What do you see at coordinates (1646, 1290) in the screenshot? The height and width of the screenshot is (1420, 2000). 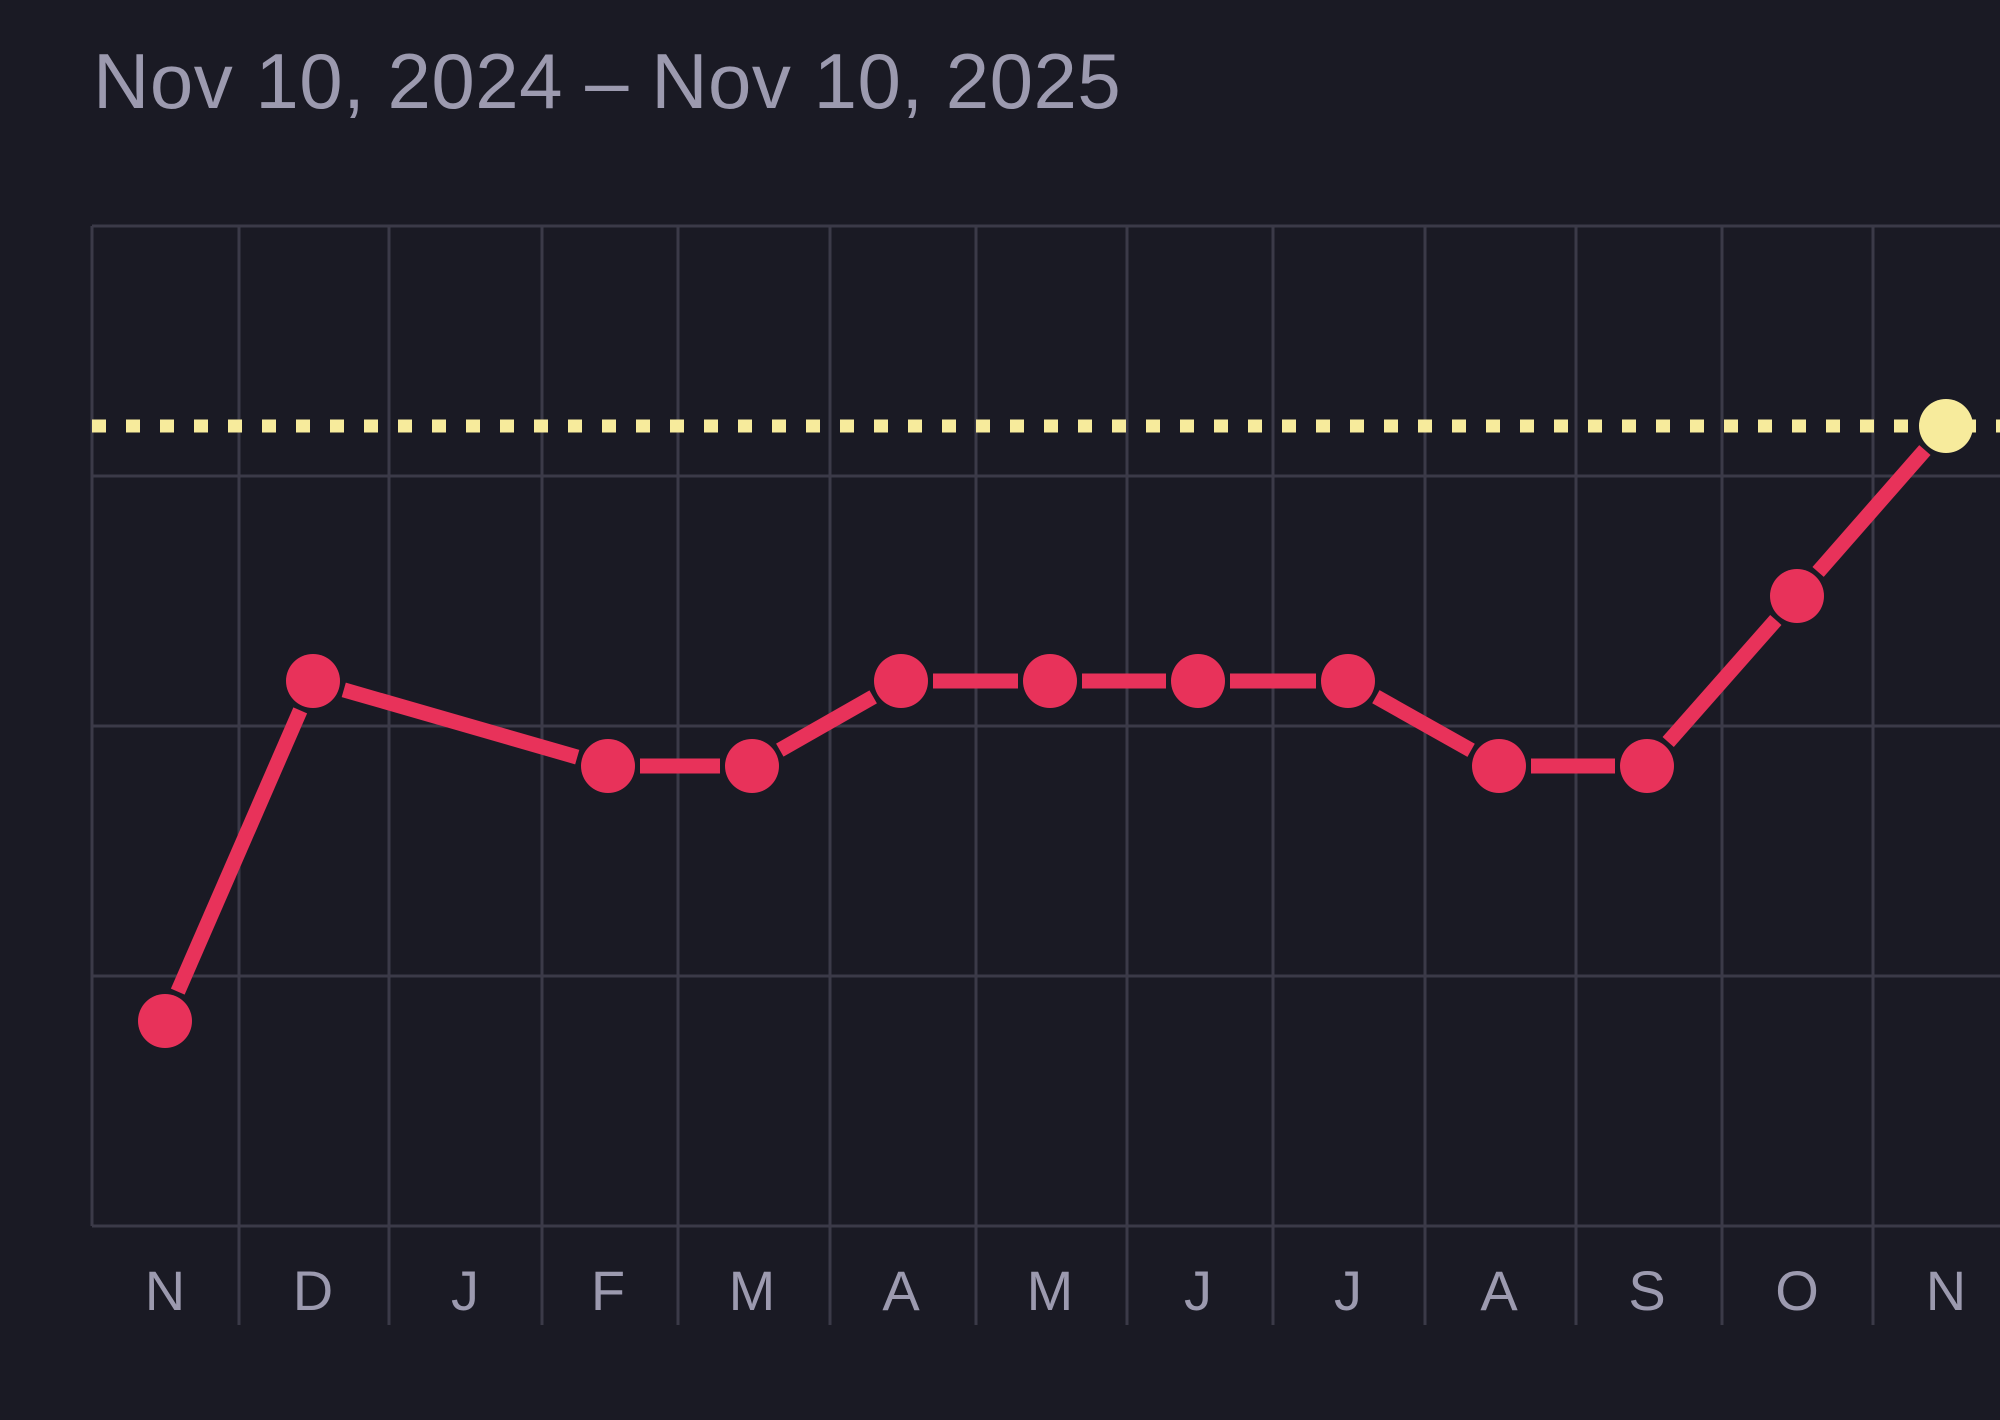 I see `x-tick-label: S` at bounding box center [1646, 1290].